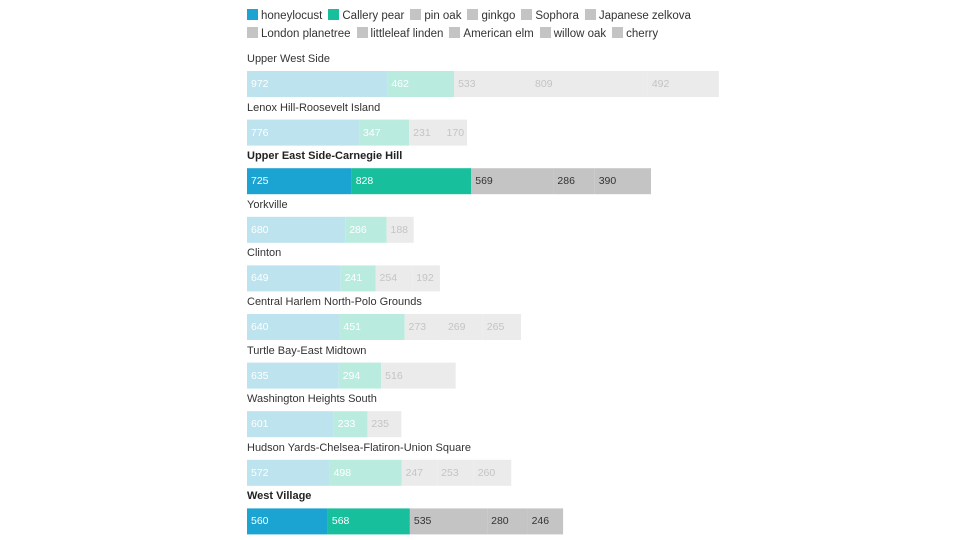  Describe the element at coordinates (495, 327) in the screenshot. I see `bar-value-label: 265` at that location.